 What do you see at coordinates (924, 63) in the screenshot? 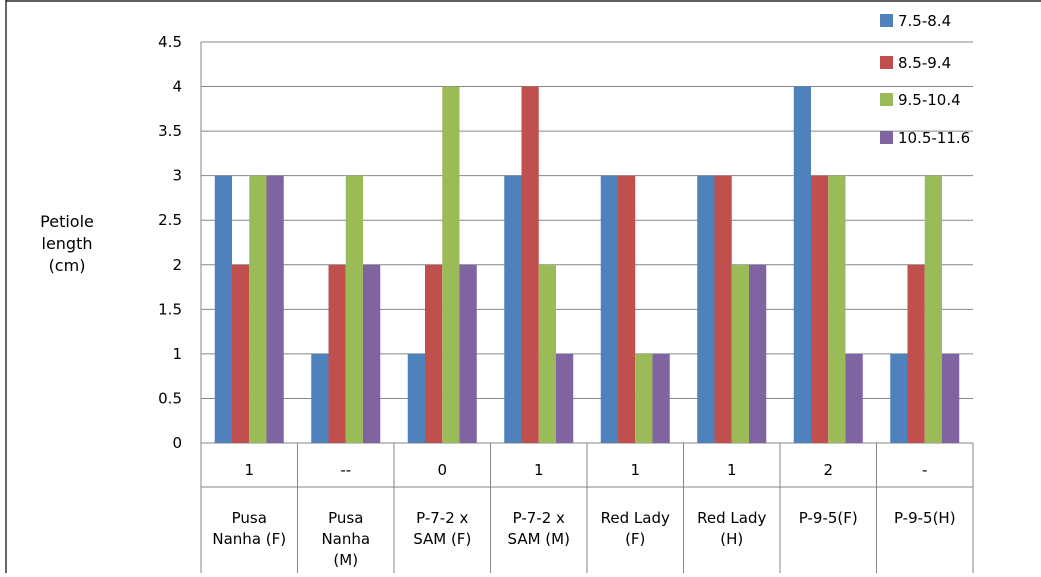
I see `legend-label: 8.5-9.4` at bounding box center [924, 63].